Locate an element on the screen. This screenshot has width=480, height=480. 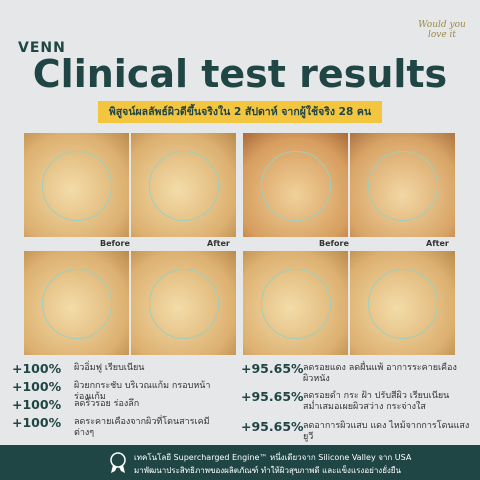
badge: Would you love it is located at coordinates (442, 30).